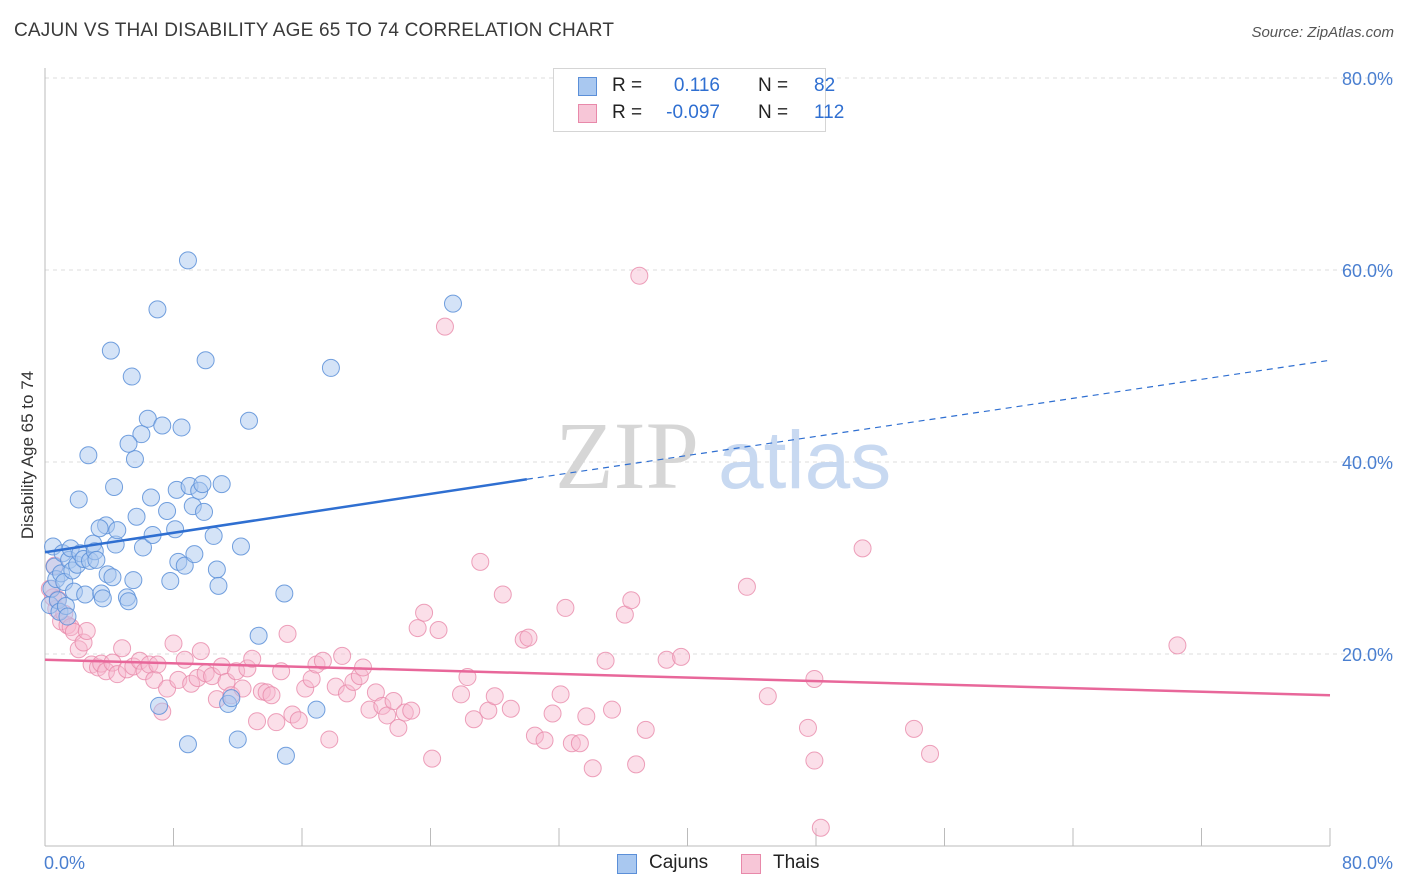 The height and width of the screenshot is (892, 1406). I want to click on y-axis-label: Disability Age 65 to 74, so click(27, 455).